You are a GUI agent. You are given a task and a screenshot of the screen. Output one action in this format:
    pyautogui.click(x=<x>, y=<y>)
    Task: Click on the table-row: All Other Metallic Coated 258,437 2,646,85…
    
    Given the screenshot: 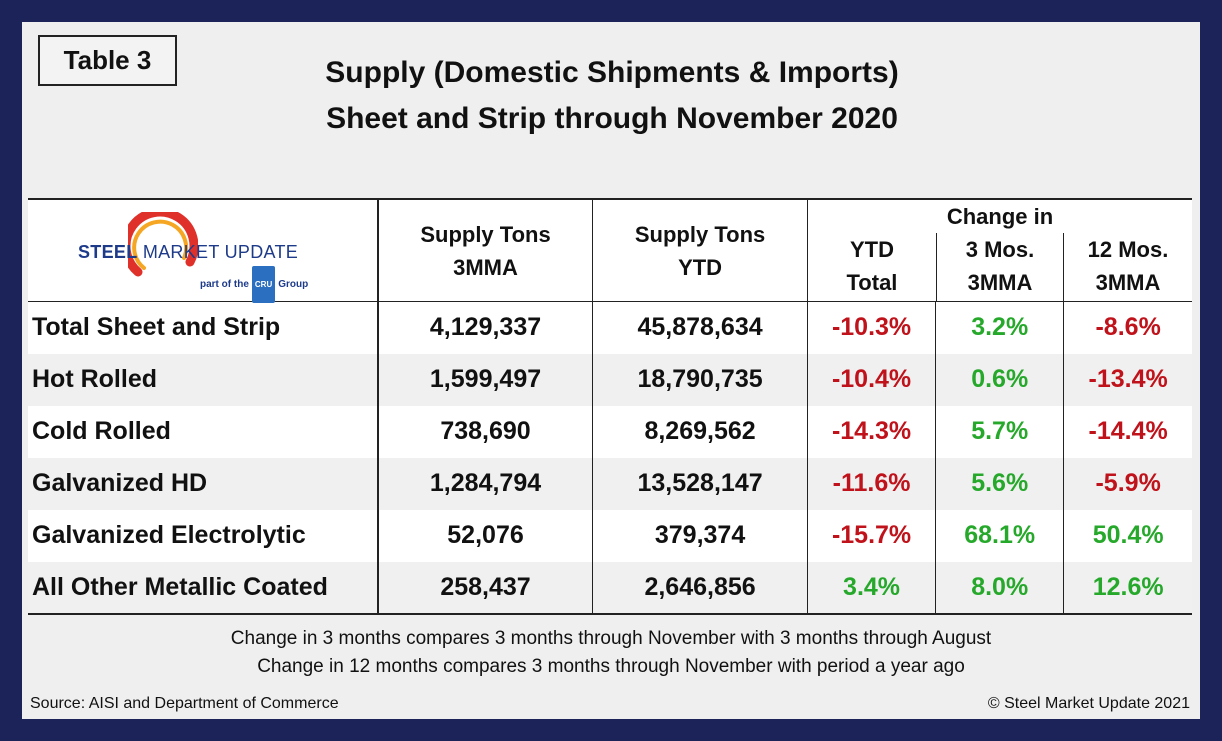 What is the action you would take?
    pyautogui.click(x=610, y=588)
    